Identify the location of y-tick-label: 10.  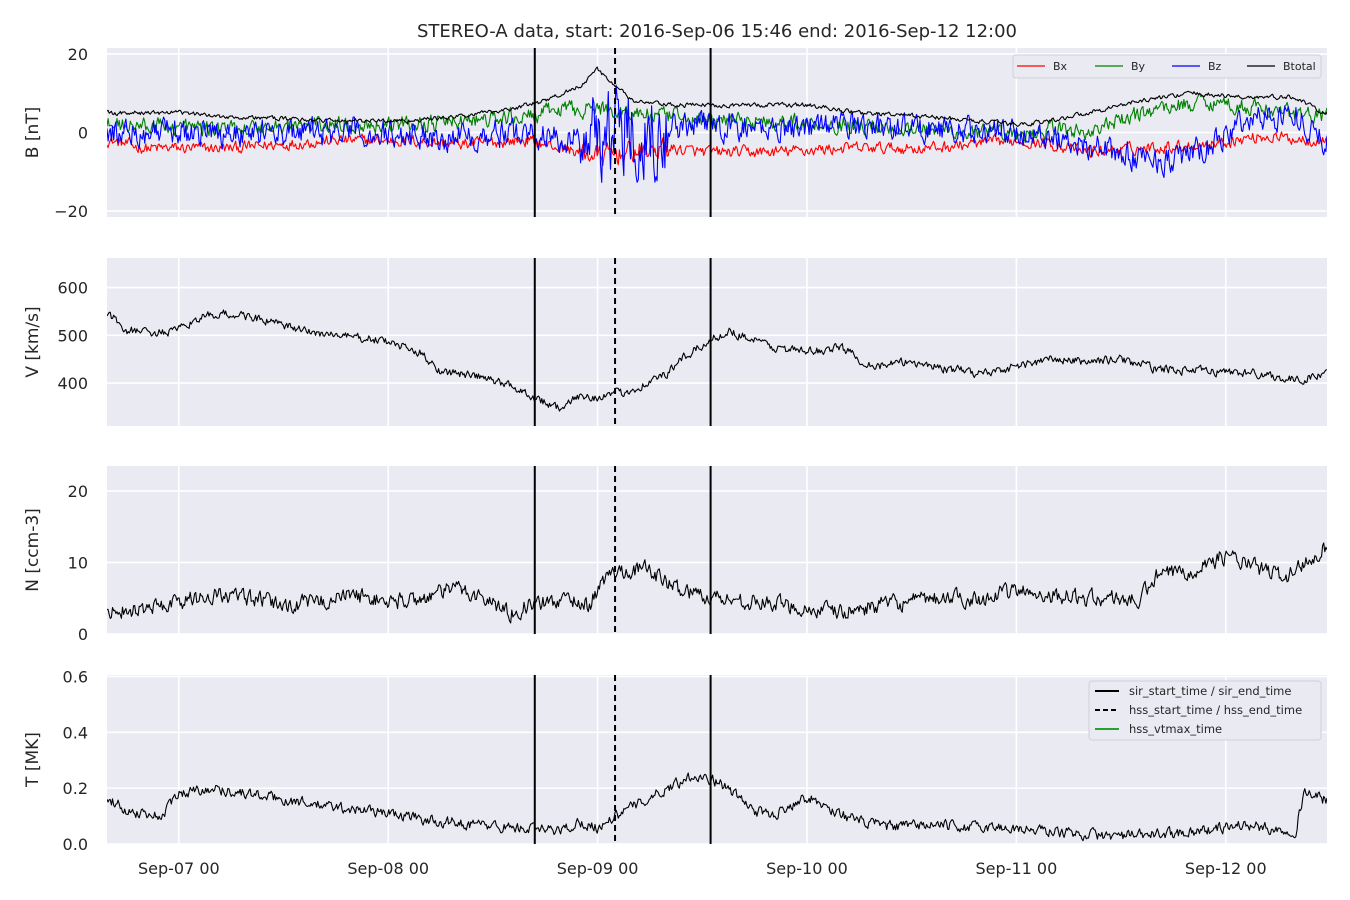
(78, 563).